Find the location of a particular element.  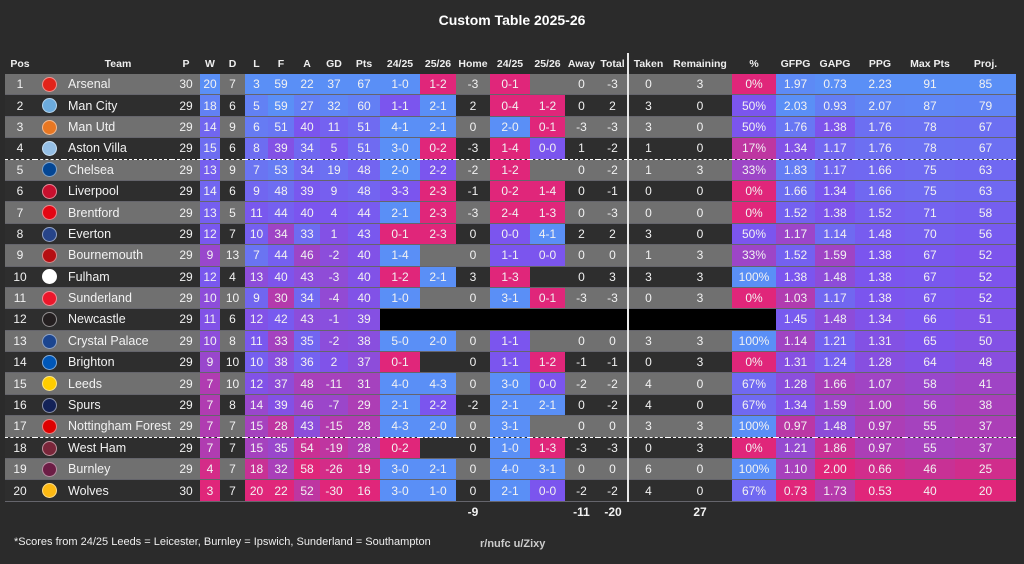

header-gapg: GAPG is located at coordinates (835, 63).